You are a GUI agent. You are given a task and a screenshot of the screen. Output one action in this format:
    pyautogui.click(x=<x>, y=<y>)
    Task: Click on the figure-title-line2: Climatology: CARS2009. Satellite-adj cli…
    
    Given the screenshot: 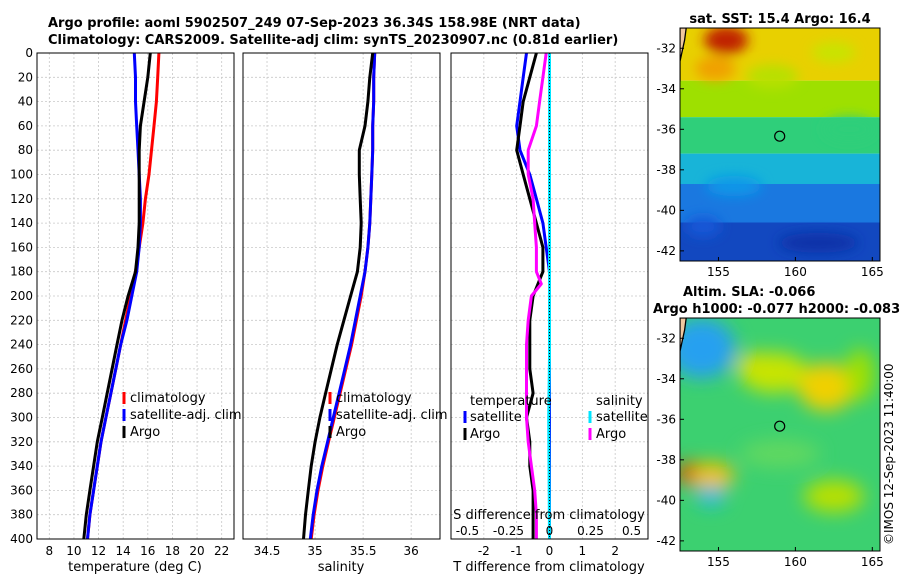 What is the action you would take?
    pyautogui.click(x=333, y=40)
    